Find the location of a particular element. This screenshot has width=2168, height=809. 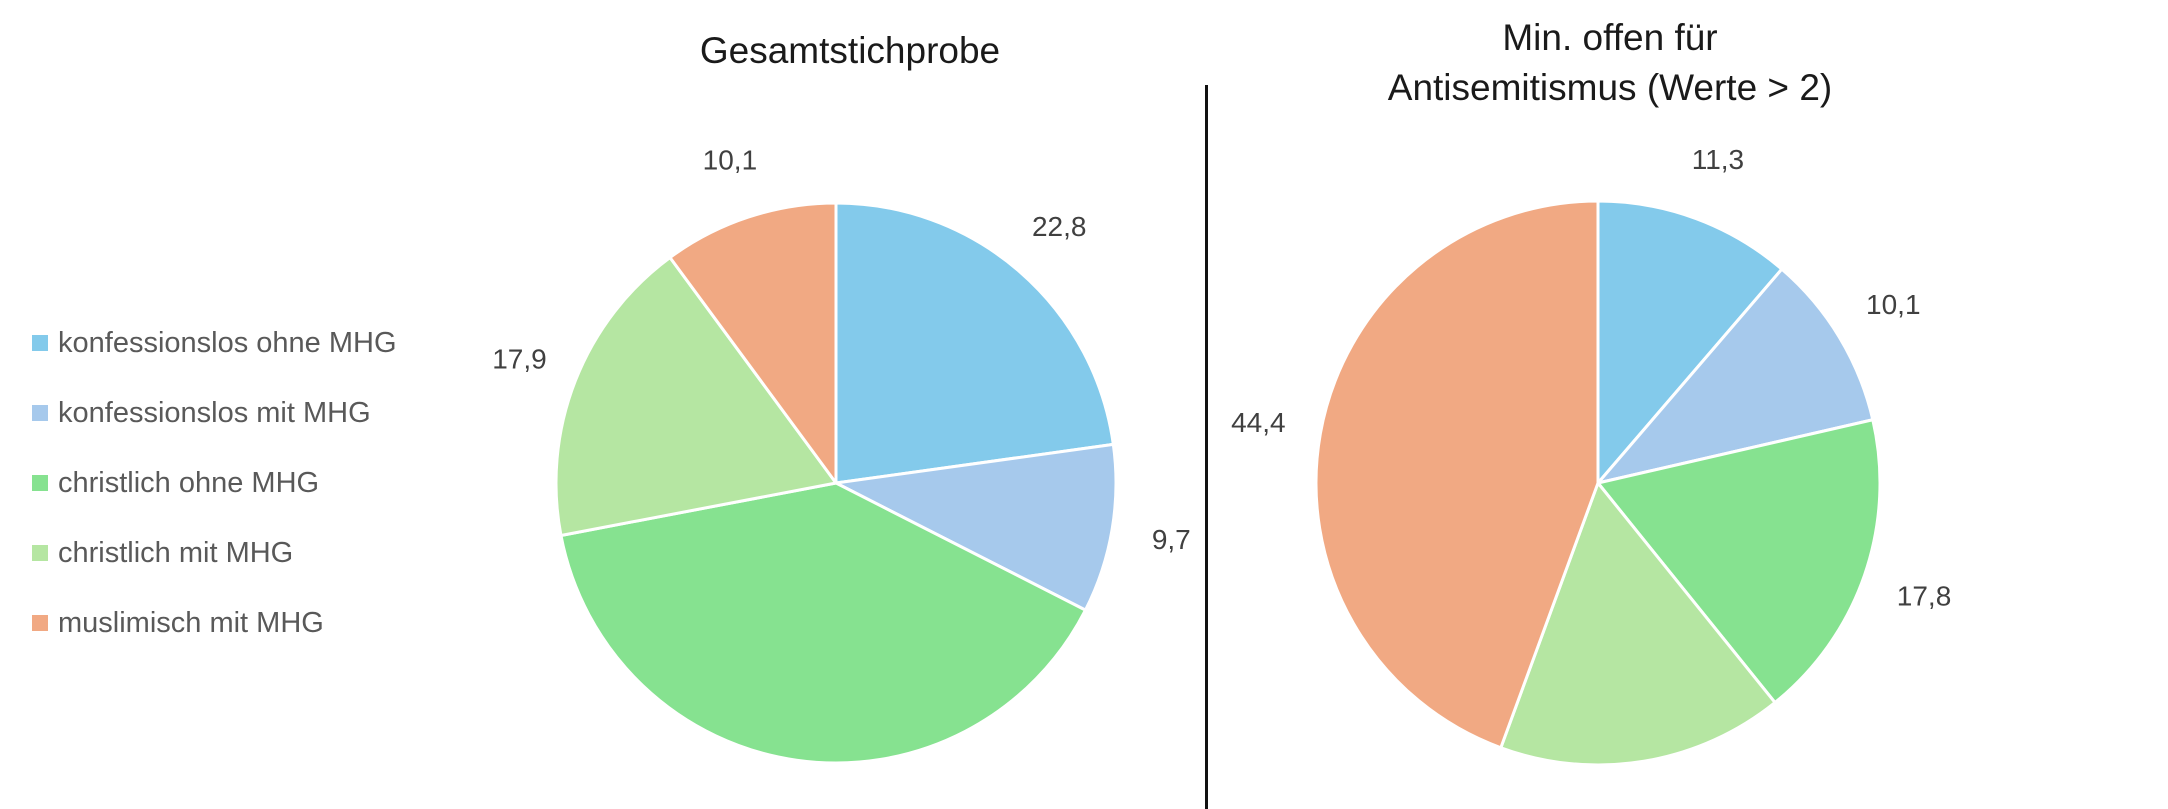

chart-divider is located at coordinates (1206, 447).